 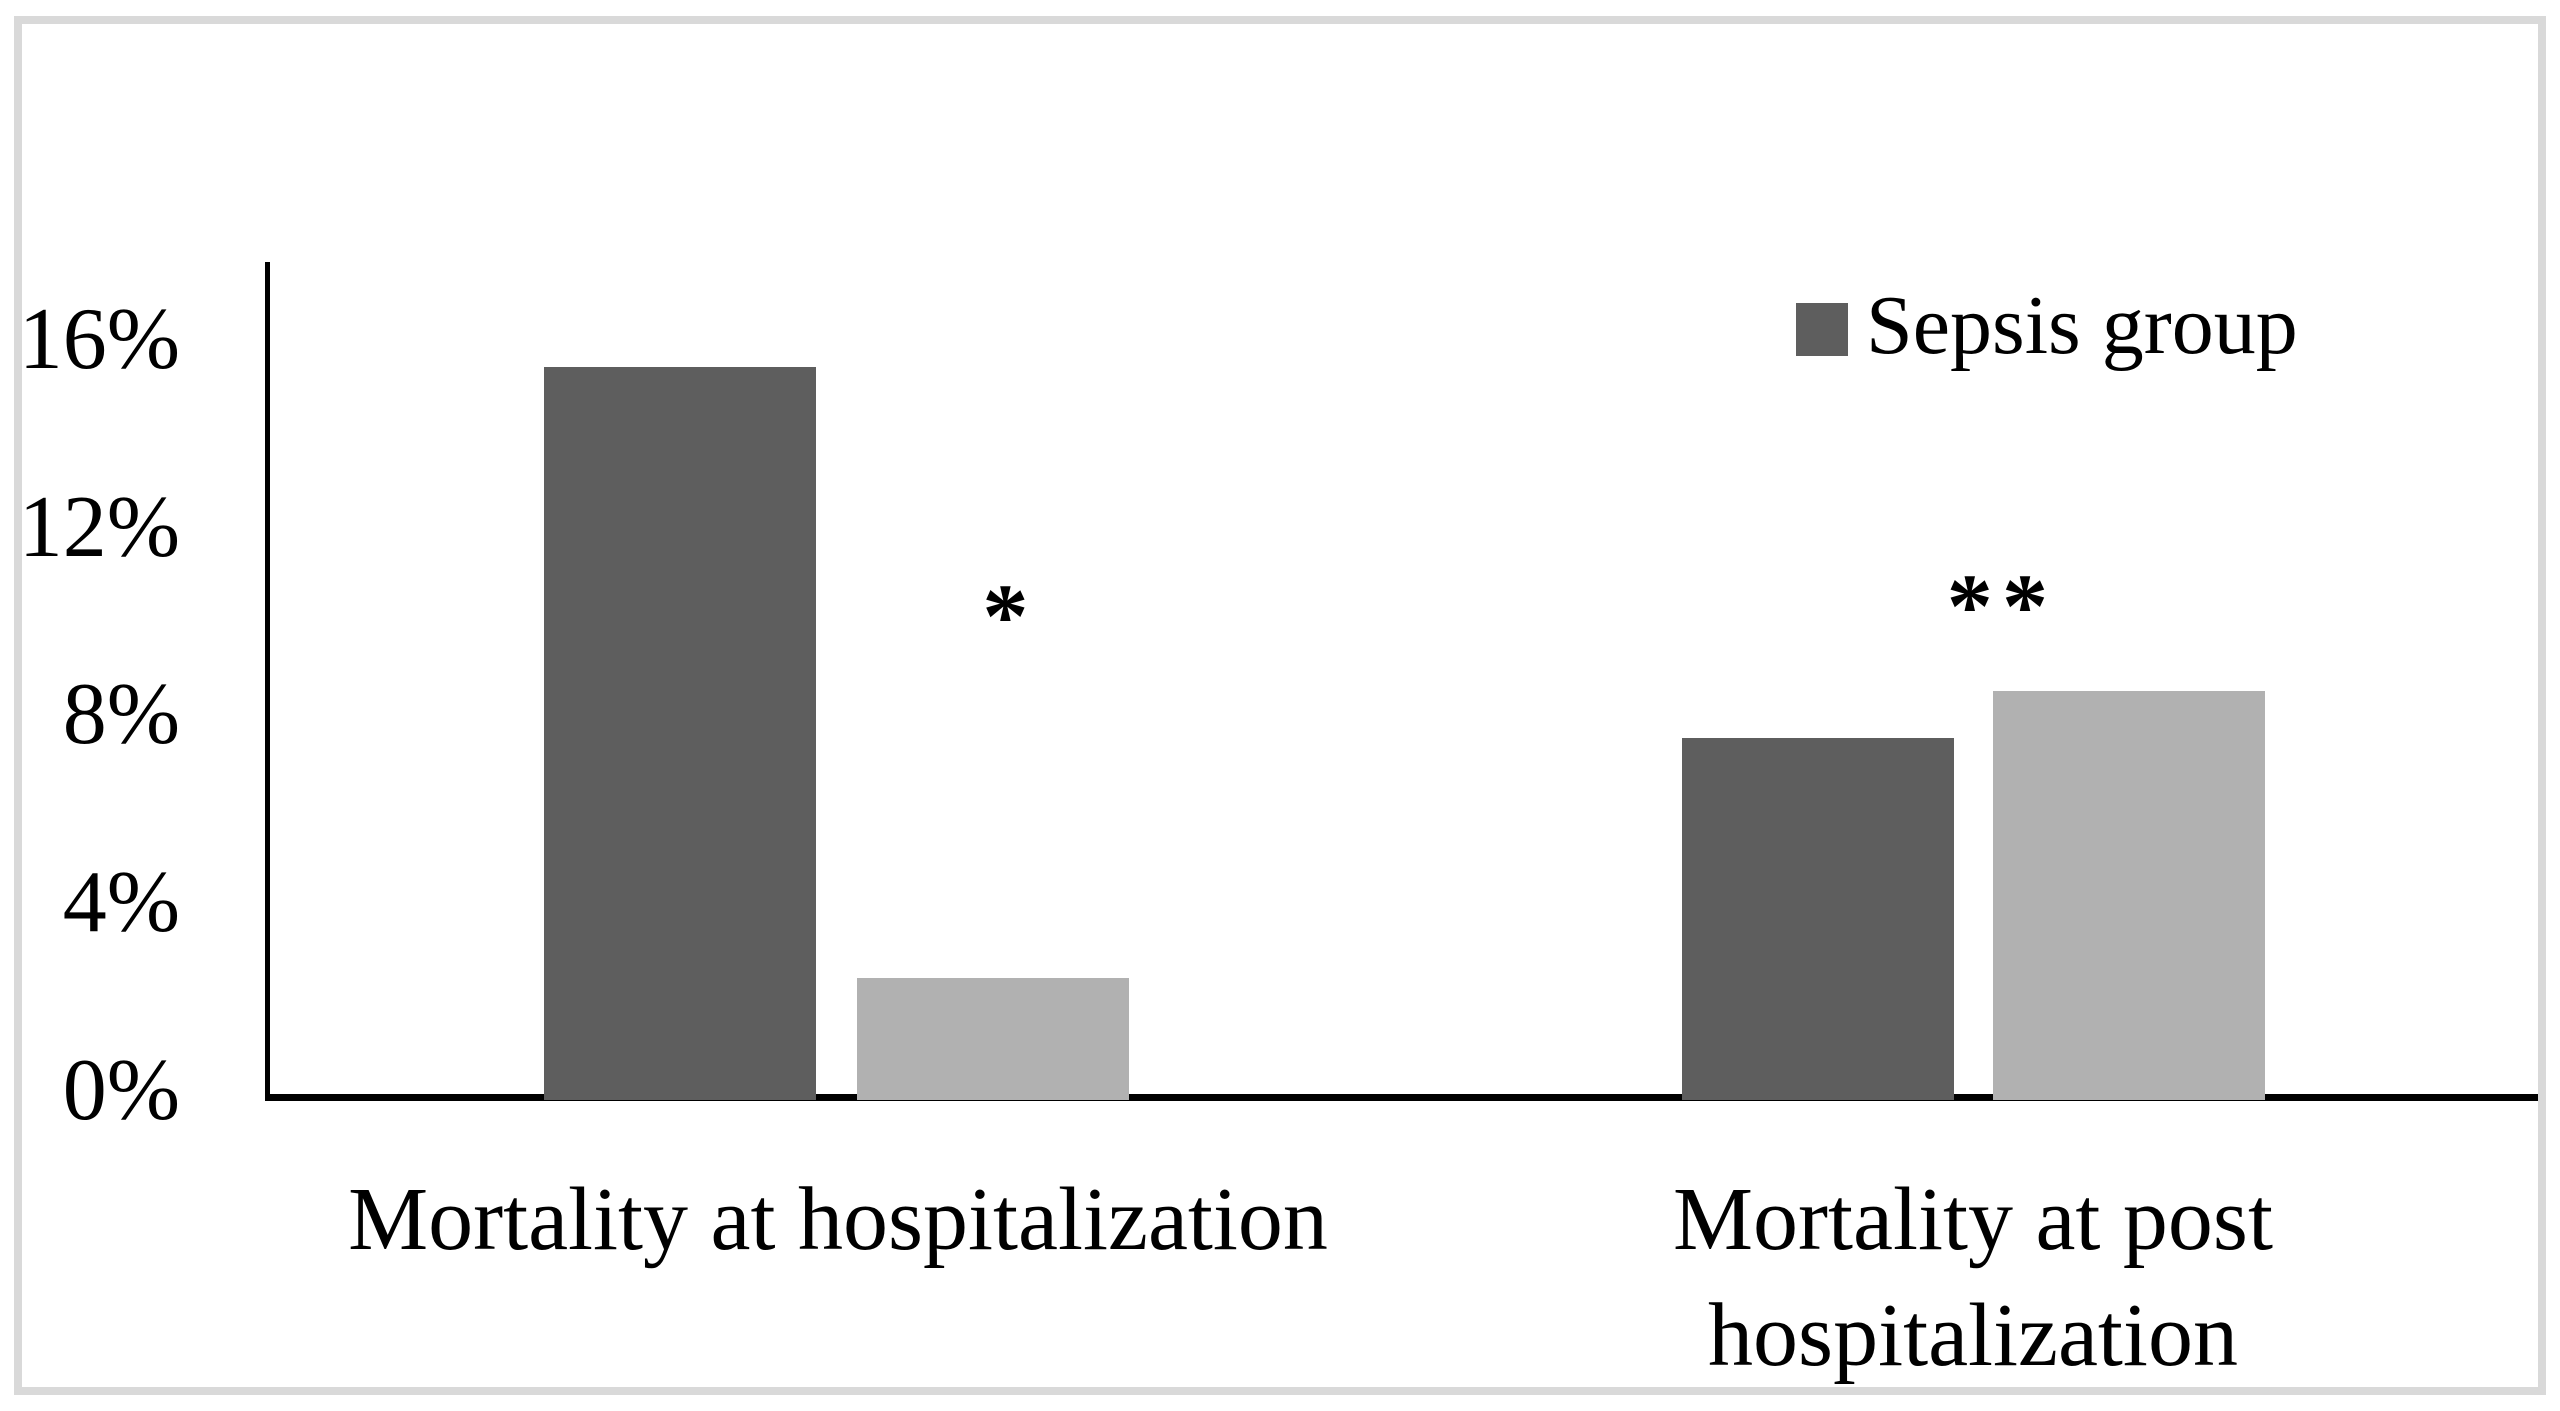 What do you see at coordinates (121, 714) in the screenshot?
I see `y-tick-label-8: 8%` at bounding box center [121, 714].